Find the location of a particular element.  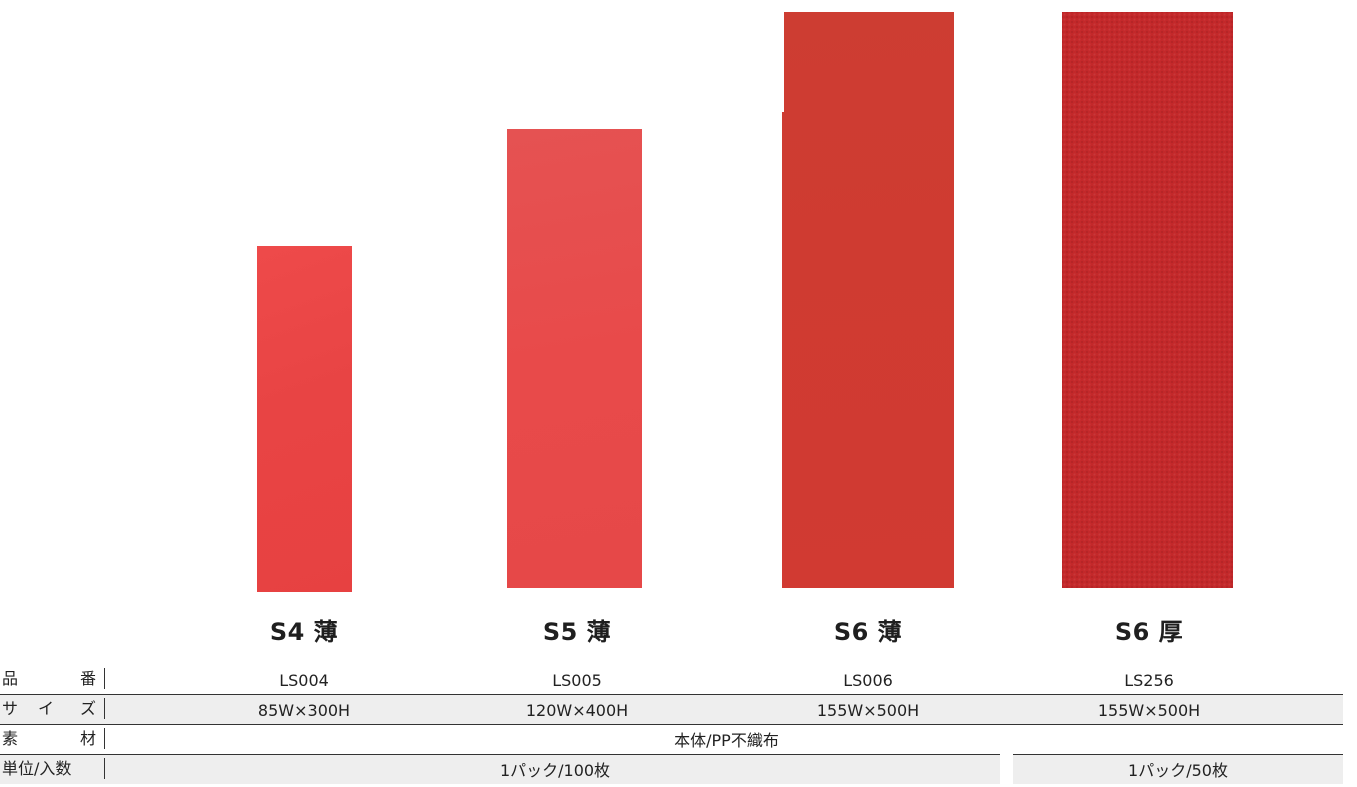

spec-row-material: 素 材 本体/PP不織布 is located at coordinates (678, 739).